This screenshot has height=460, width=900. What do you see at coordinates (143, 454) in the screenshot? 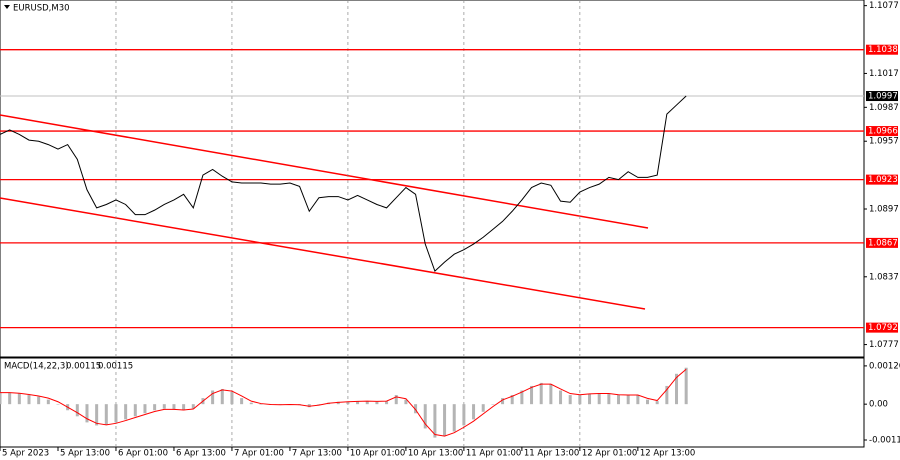
I see `x-tick-label: 6 Apr 01:00` at bounding box center [143, 454].